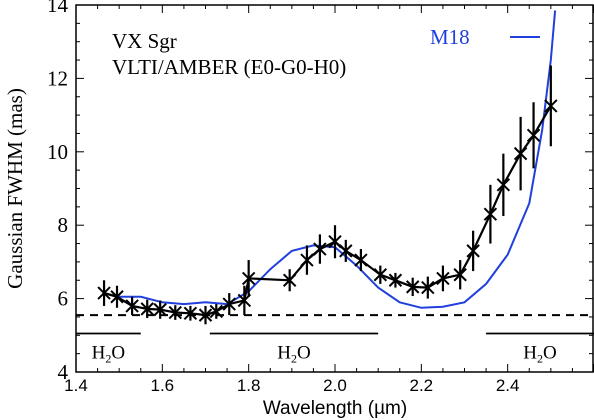 The height and width of the screenshot is (420, 594). Describe the element at coordinates (63, 299) in the screenshot. I see `y-tick-label: 6` at that location.